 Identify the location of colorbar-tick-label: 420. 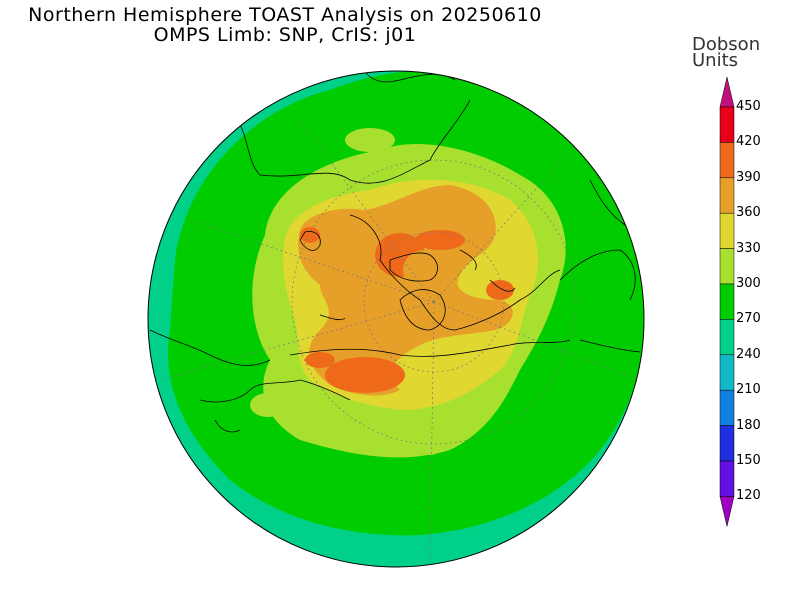
(748, 142).